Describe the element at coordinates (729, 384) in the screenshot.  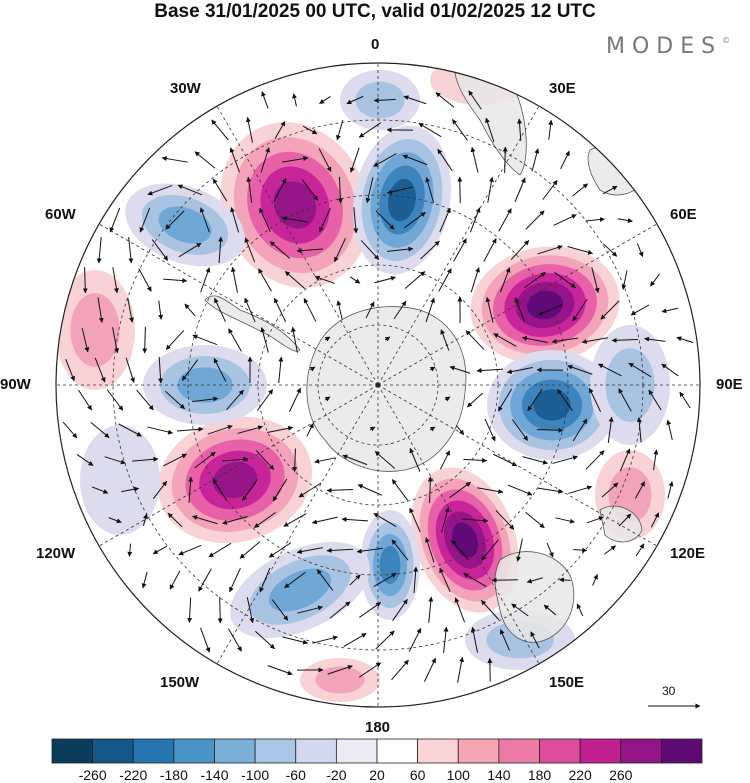
I see `lon-label-90e: 90E` at that location.